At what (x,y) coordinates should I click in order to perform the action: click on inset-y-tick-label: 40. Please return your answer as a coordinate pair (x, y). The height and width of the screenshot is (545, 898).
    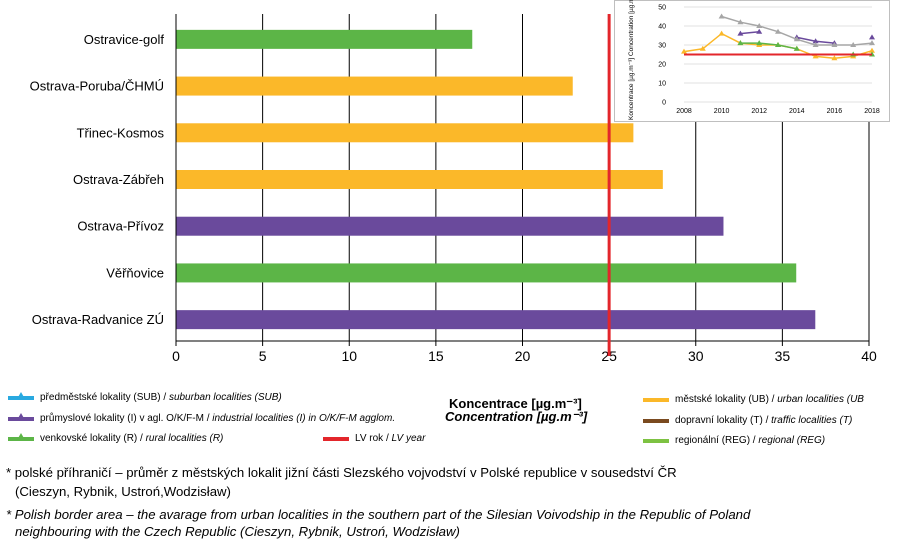
    Looking at the image, I should click on (662, 27).